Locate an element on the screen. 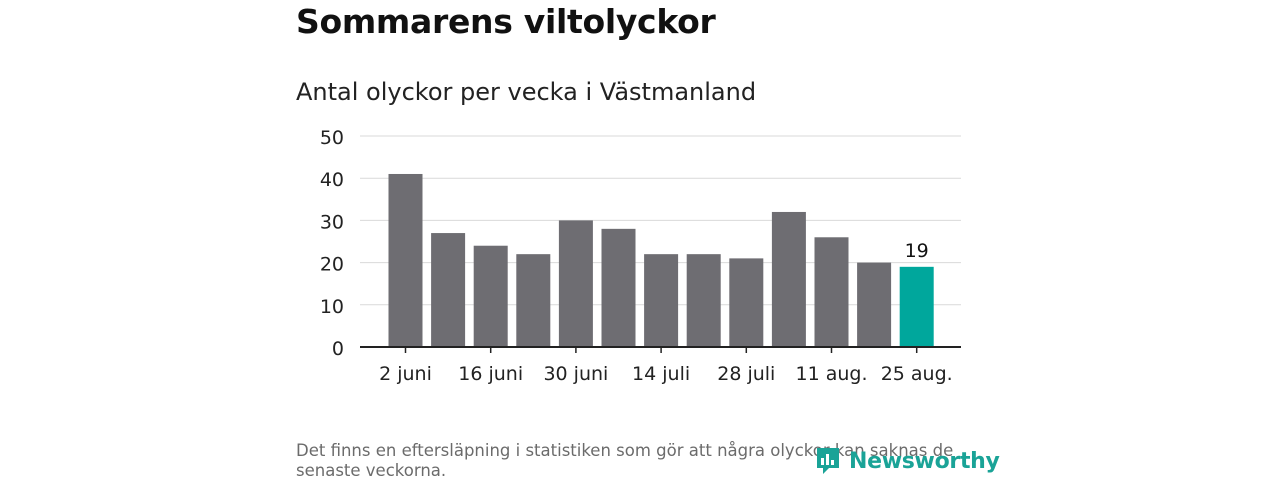 The height and width of the screenshot is (481, 1280). bar-23-juni is located at coordinates (533, 300).